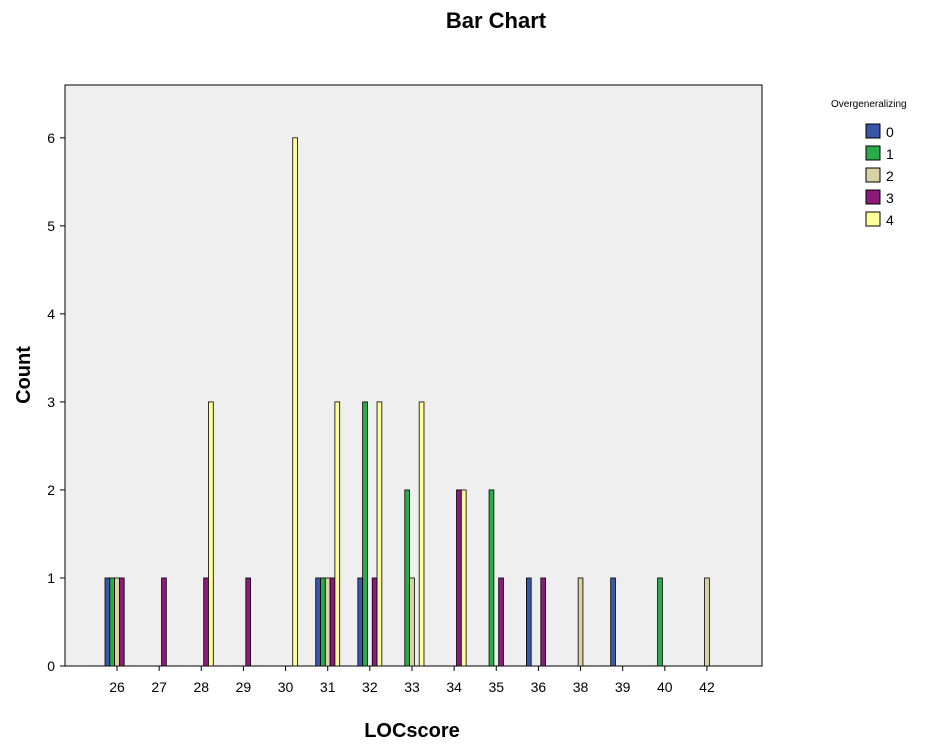 The height and width of the screenshot is (744, 932). I want to click on x-tick-label: 30, so click(286, 687).